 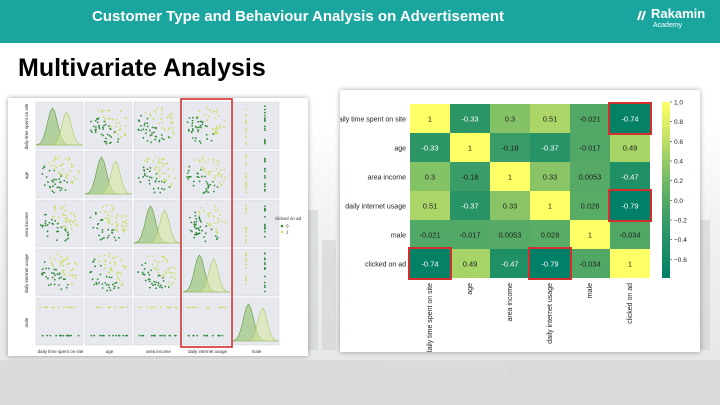 I want to click on pairplot-y-label: daily time spent on site, so click(x=26, y=126).